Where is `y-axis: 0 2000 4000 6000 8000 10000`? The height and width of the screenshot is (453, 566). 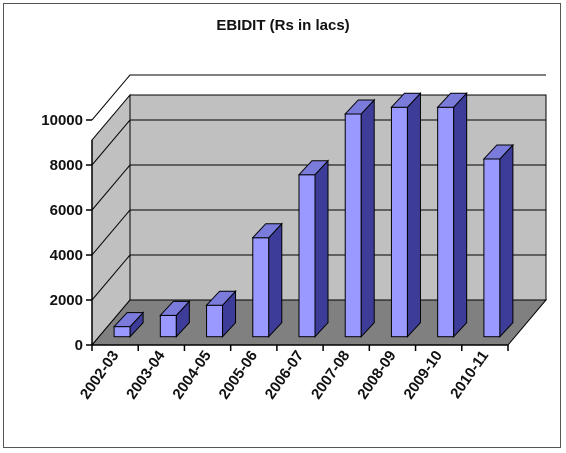
y-axis: 0 2000 4000 6000 8000 10000 is located at coordinates (67, 233).